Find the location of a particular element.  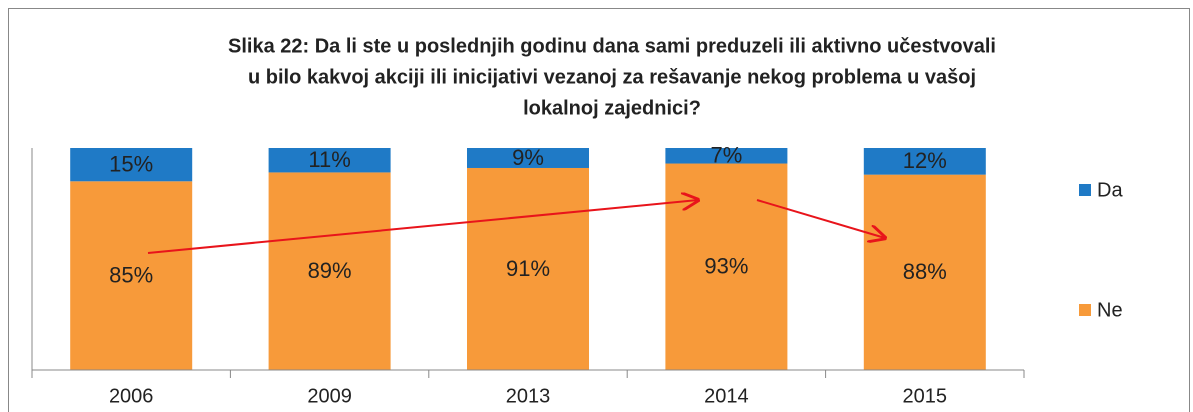

x-tick-label: 2015 is located at coordinates (925, 396).